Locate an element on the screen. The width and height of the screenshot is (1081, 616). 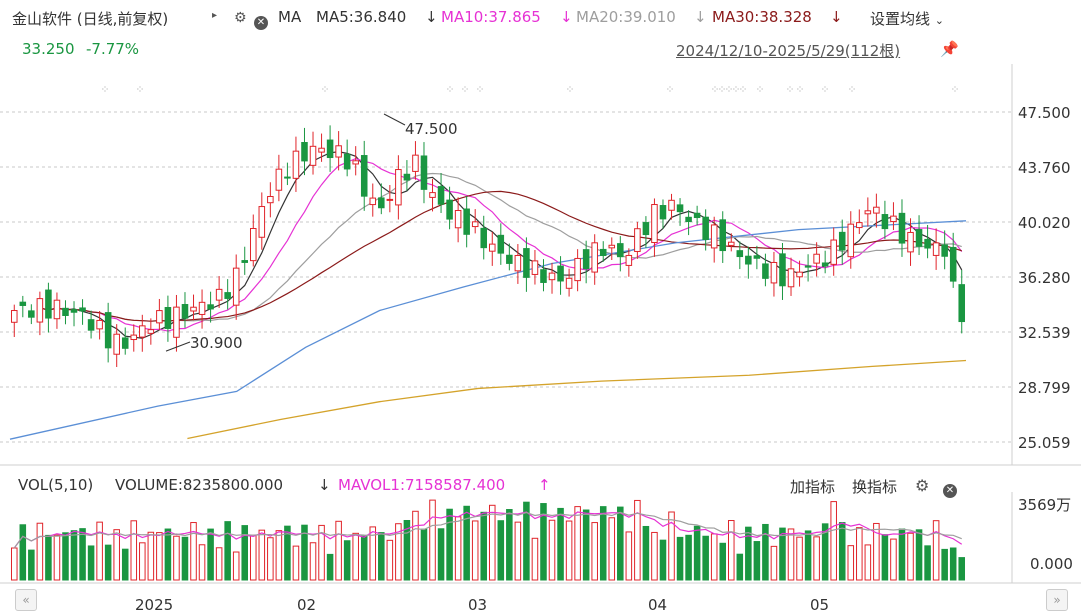
pin-icon: 📌 is located at coordinates (949, 49).